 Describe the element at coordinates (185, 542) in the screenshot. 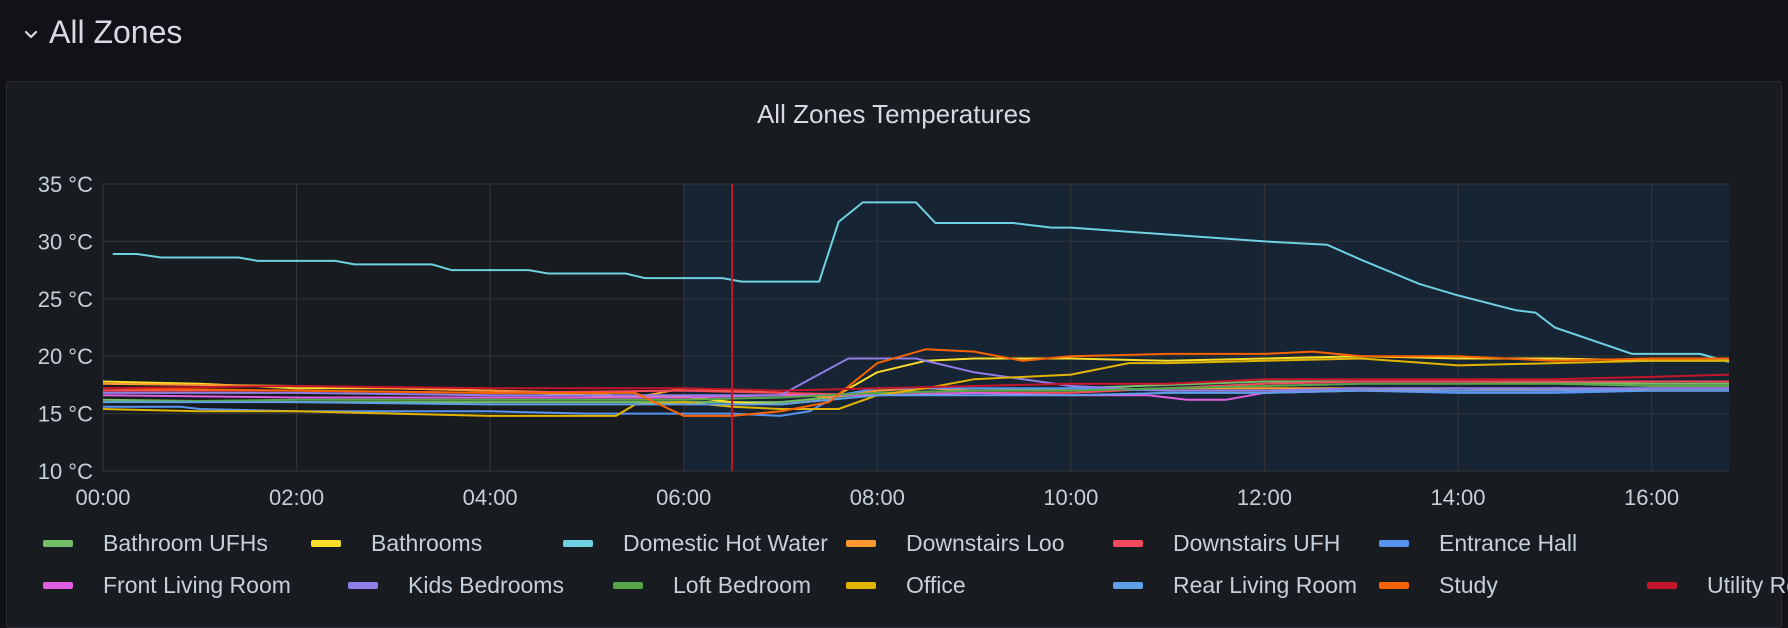

I see `legend-label: Bathroom UFHs` at that location.